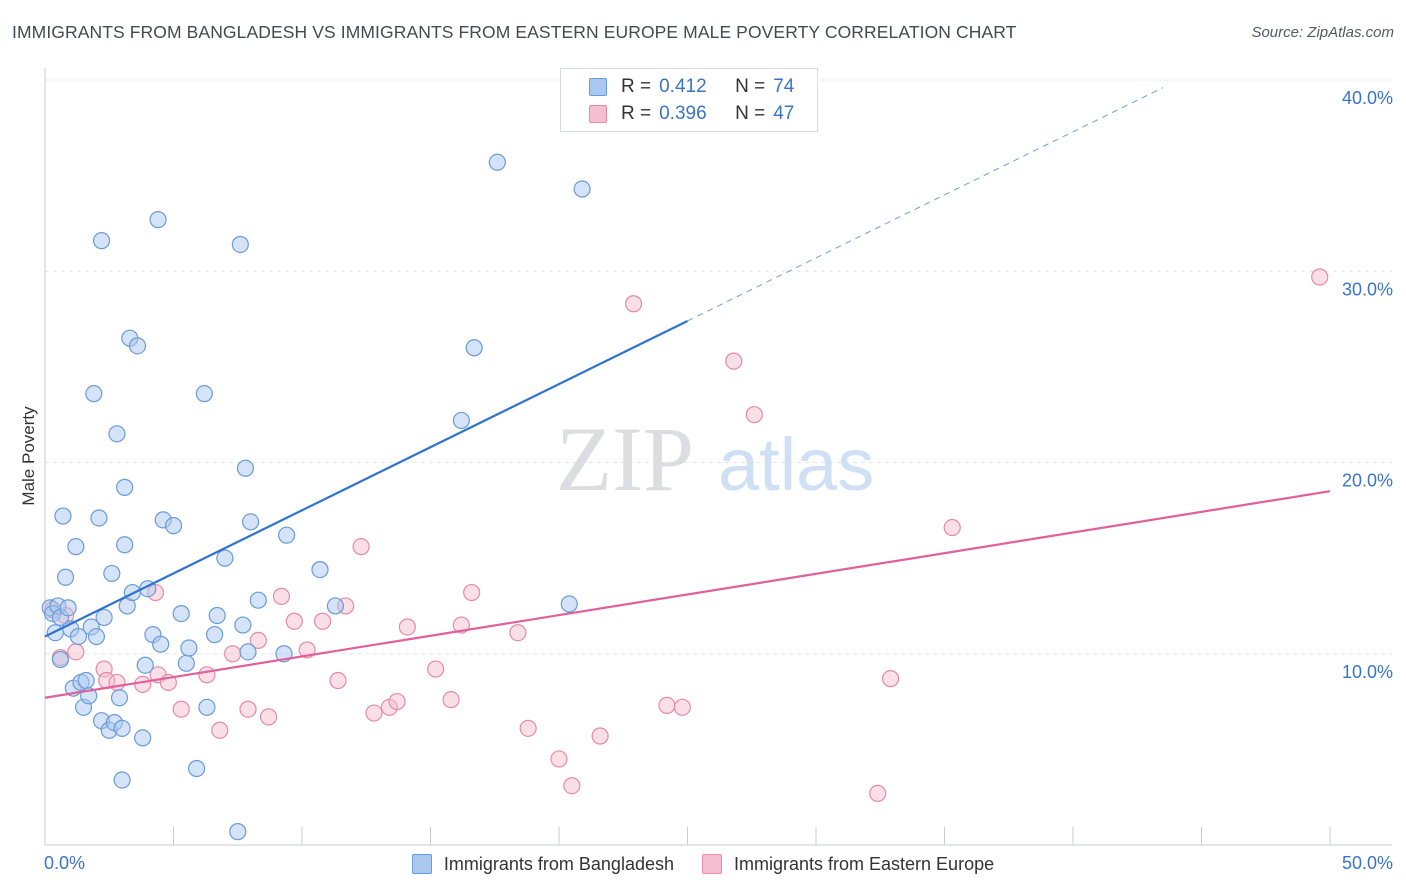  I want to click on x-tick-label: 50.0%, so click(1367, 863).